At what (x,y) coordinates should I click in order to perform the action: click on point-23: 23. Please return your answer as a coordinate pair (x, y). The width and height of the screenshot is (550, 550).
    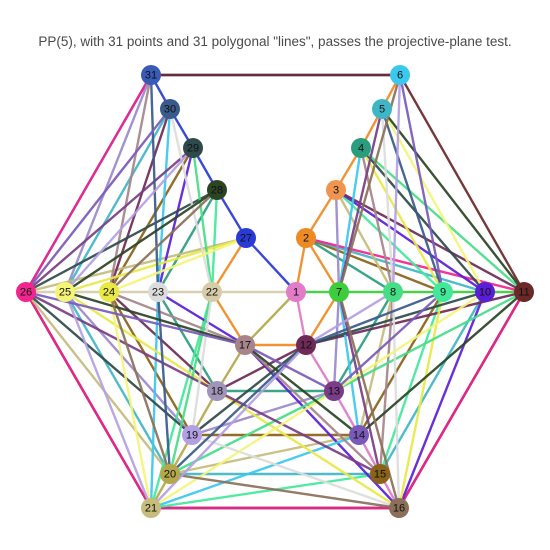
    Looking at the image, I should click on (158, 292).